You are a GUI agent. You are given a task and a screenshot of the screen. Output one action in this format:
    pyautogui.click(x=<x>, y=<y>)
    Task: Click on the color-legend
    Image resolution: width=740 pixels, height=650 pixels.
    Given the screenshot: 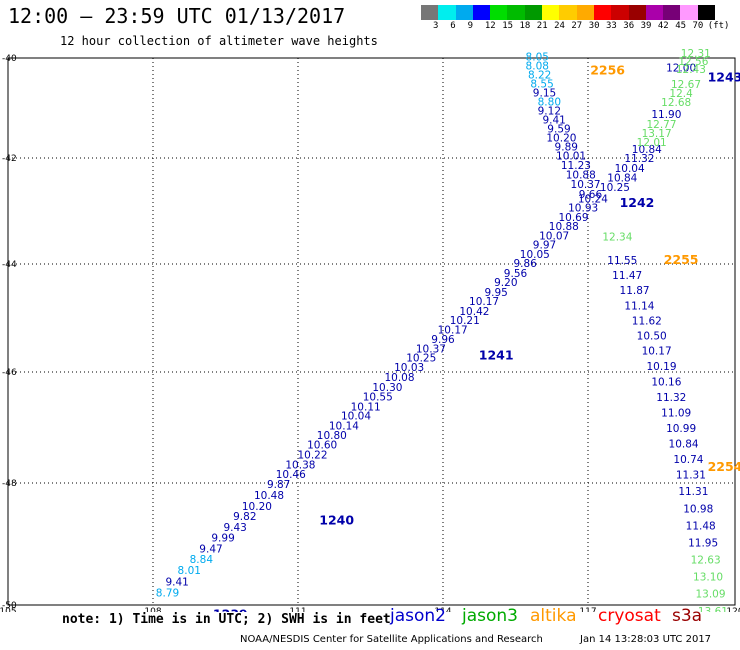 What is the action you would take?
    pyautogui.click(x=568, y=12)
    